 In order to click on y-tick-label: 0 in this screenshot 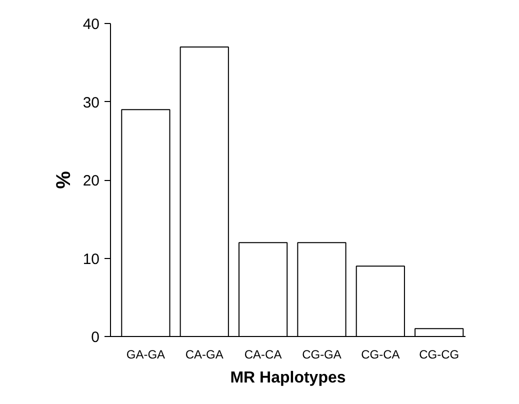, I will do `click(95, 337)`.